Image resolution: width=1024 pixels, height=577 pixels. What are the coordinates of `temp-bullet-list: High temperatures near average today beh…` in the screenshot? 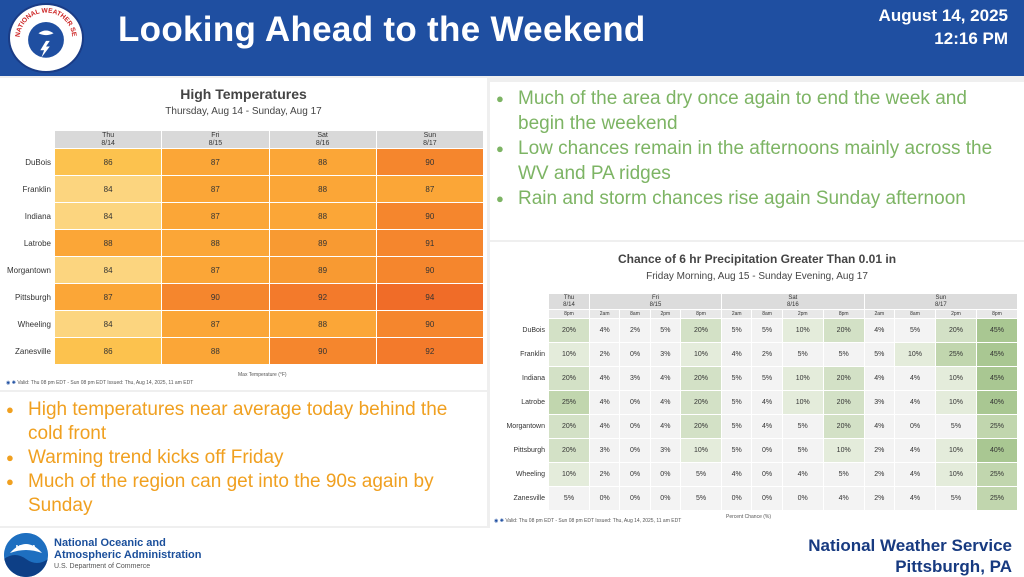 It's located at (238, 458).